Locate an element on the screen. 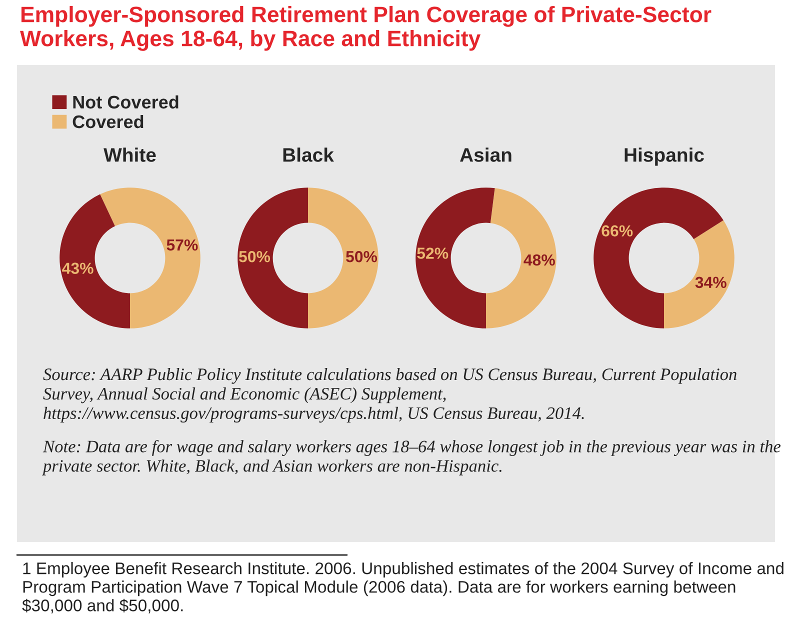 The image size is (789, 634). data-label: 52% is located at coordinates (432, 253).